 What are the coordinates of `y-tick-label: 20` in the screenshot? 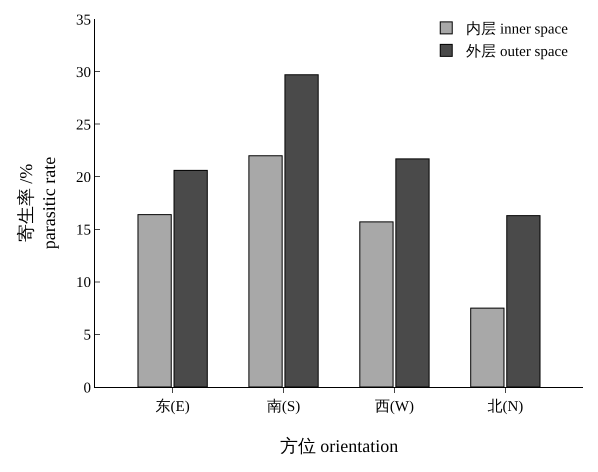 It's located at (83, 178).